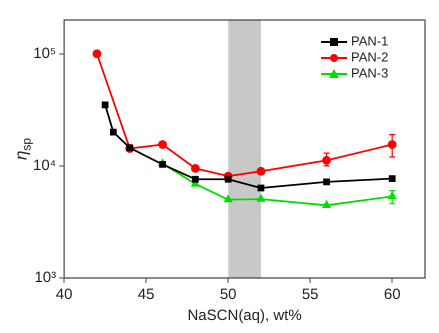  Describe the element at coordinates (64, 295) in the screenshot. I see `x-tick-label: 40` at that location.